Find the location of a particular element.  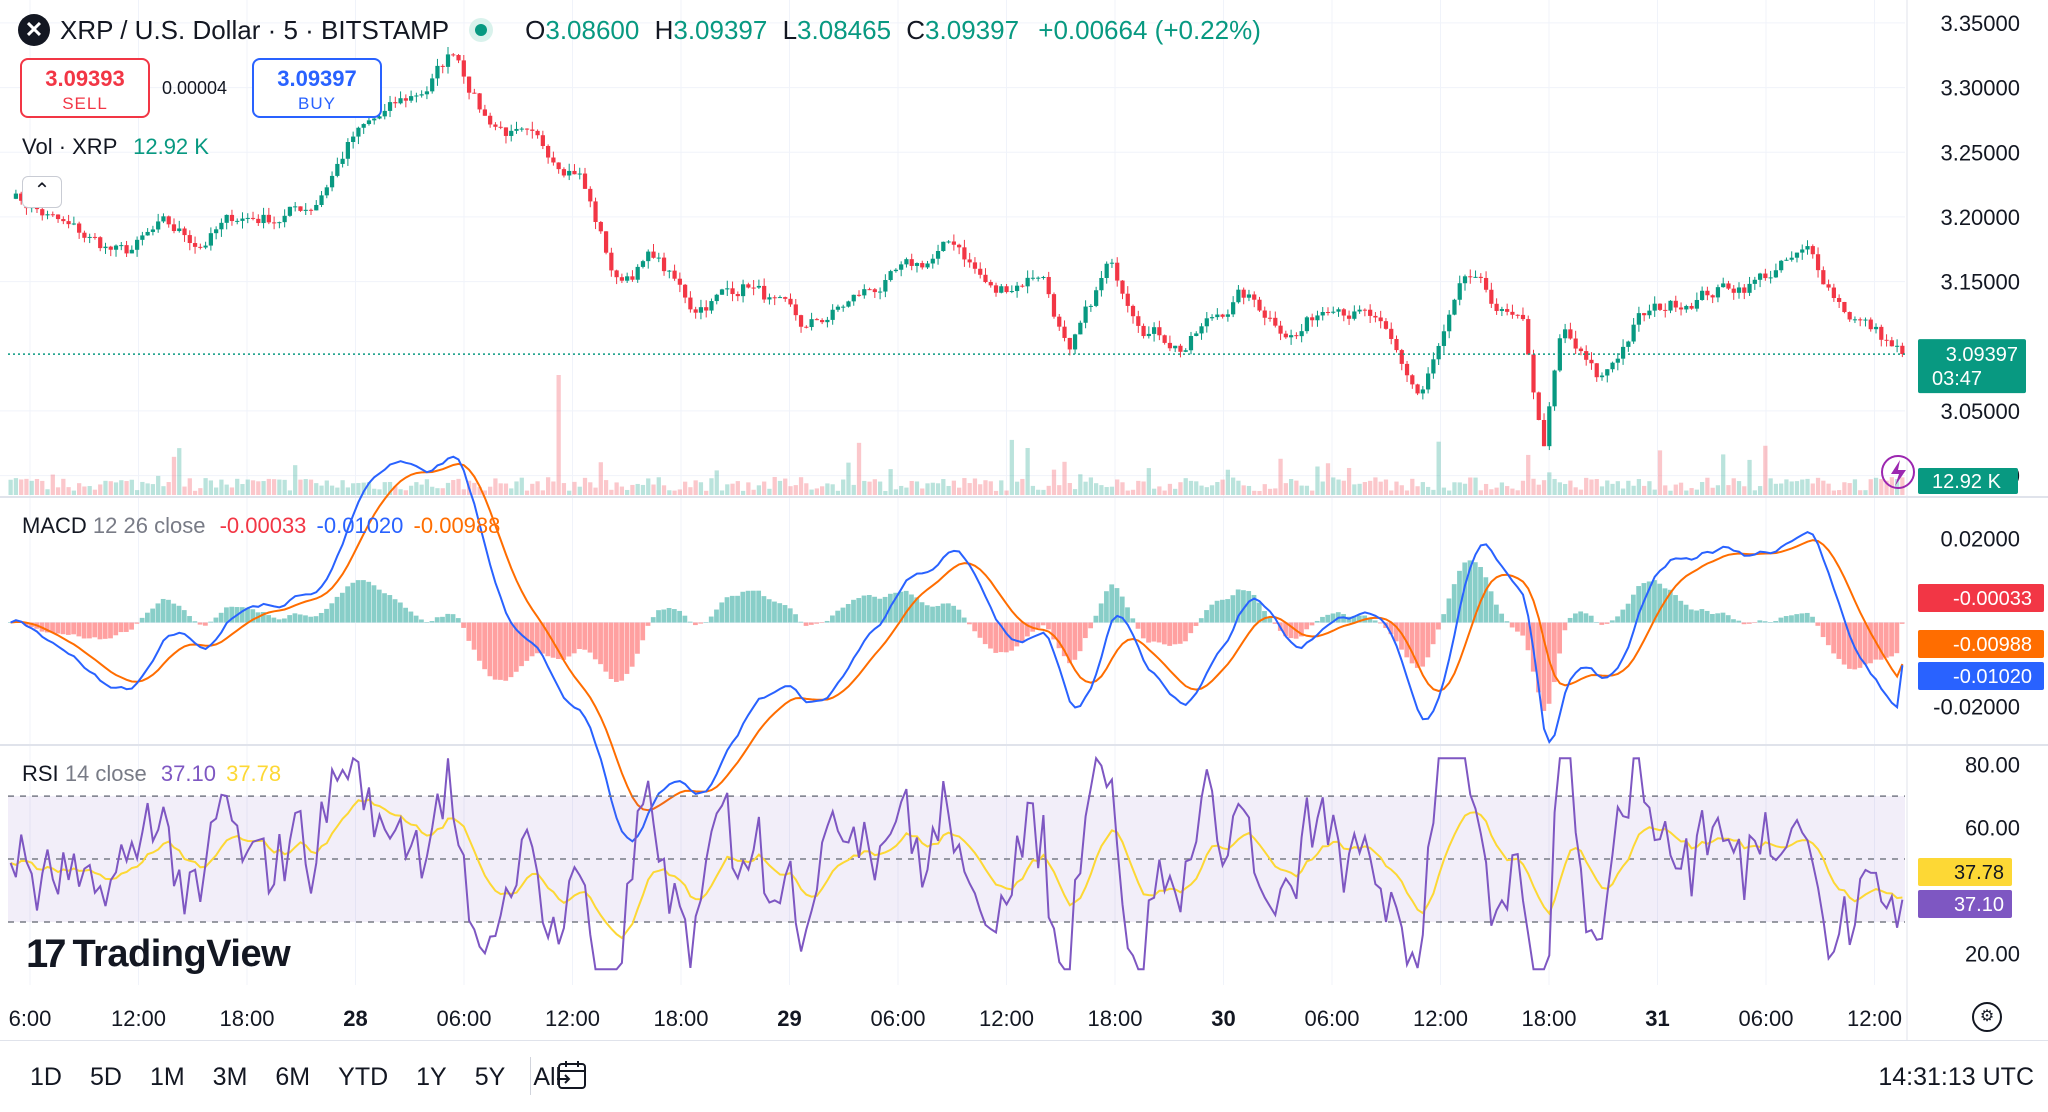

collapse-legend-button: ⌃ is located at coordinates (42, 192).